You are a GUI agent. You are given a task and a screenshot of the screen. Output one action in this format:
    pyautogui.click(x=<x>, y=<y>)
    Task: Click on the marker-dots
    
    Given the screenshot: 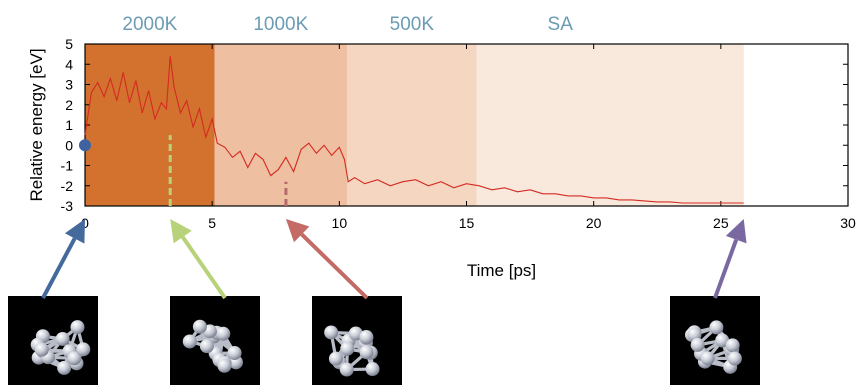 What is the action you would take?
    pyautogui.click(x=85, y=145)
    